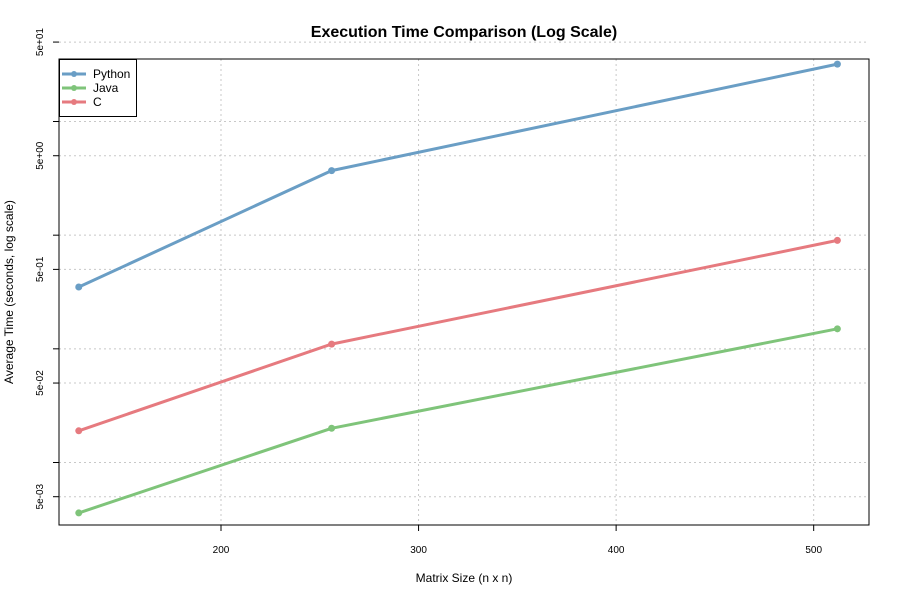 Image resolution: width=900 pixels, height=600 pixels. I want to click on legend-item-python: Python, so click(96, 74).